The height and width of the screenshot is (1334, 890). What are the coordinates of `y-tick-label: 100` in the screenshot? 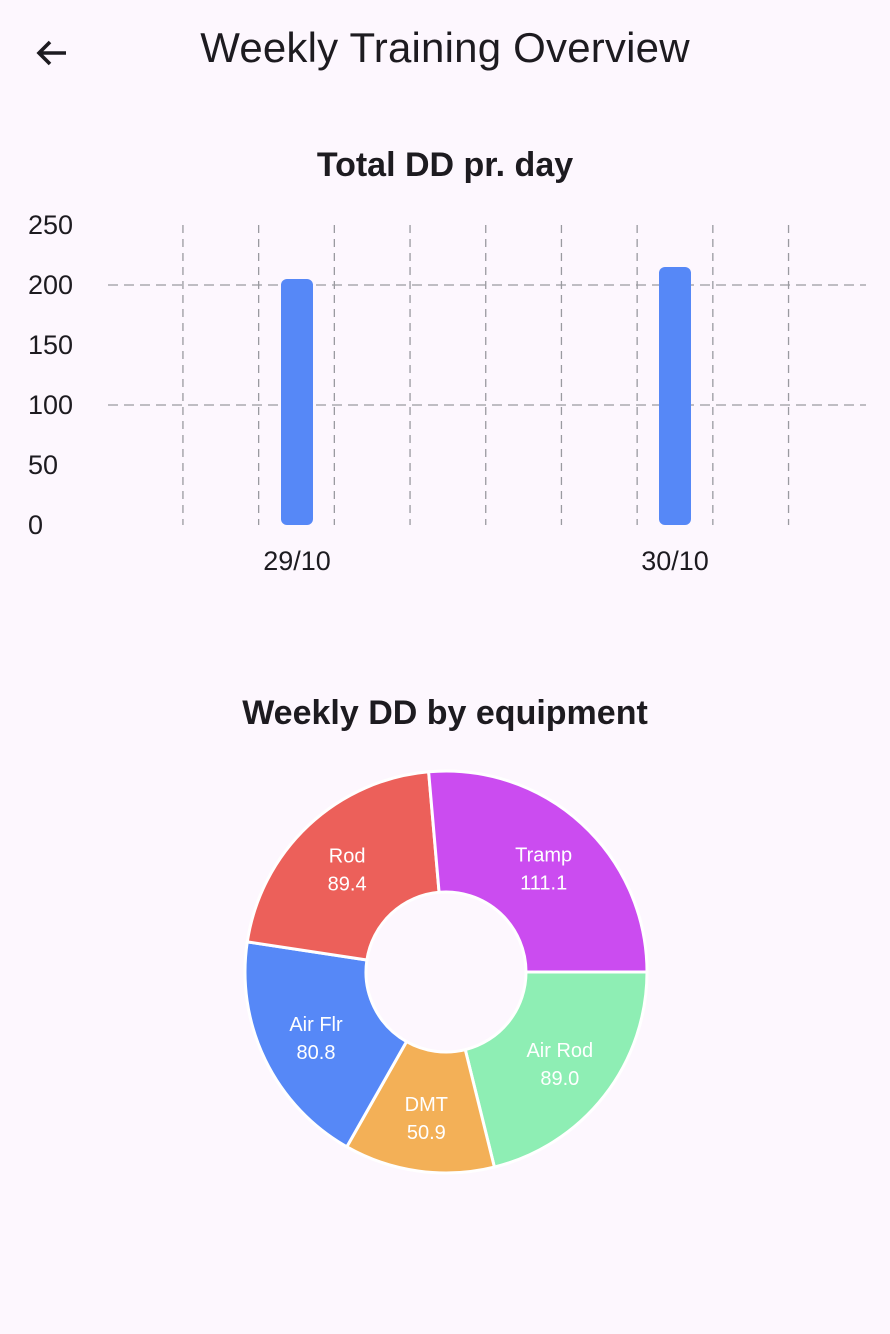 It's located at (50, 405).